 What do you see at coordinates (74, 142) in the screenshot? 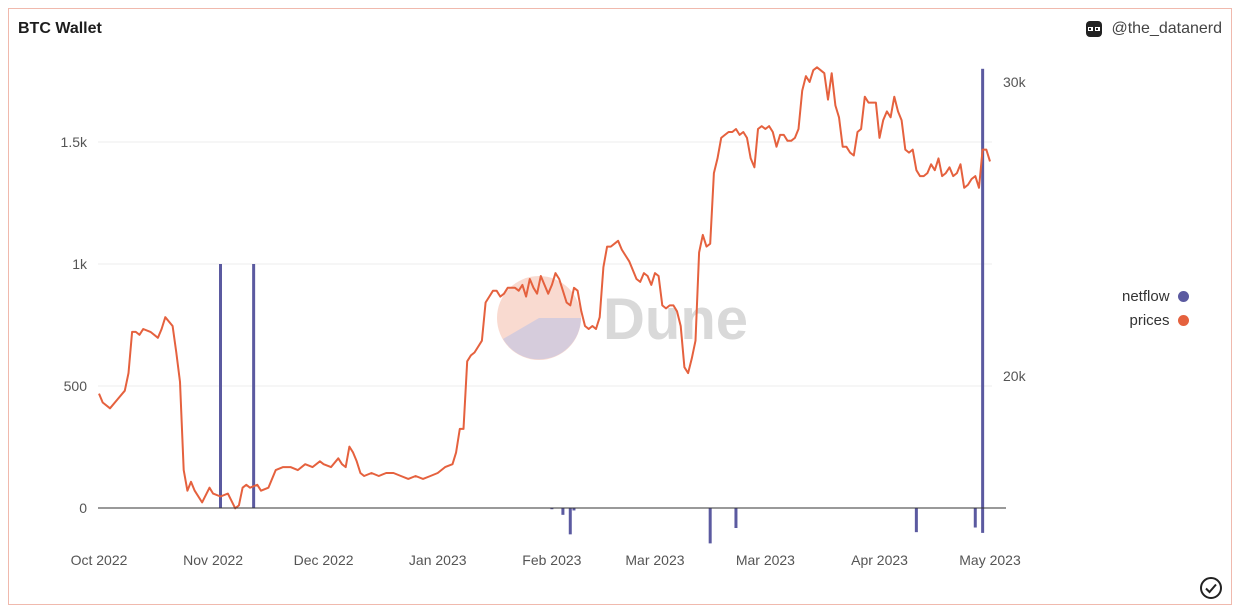
I see `y-left-tick-label: 1.5k` at bounding box center [74, 142].